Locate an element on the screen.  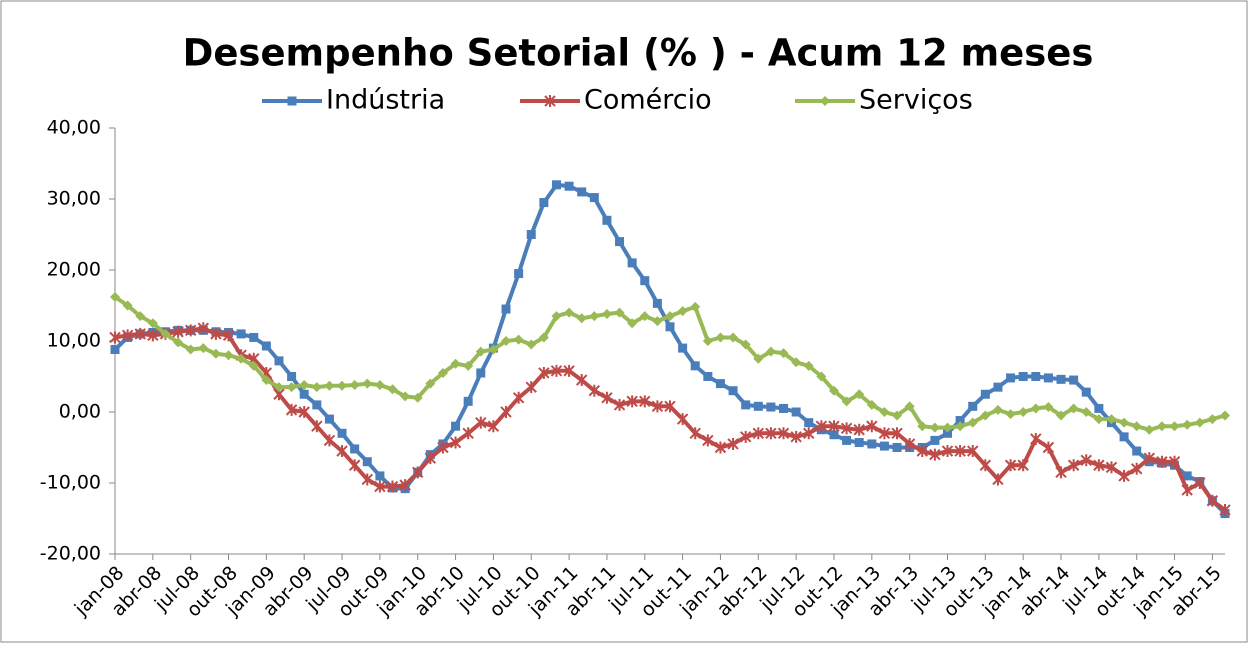
y-tick-label: 10,00 is located at coordinates (74, 341).